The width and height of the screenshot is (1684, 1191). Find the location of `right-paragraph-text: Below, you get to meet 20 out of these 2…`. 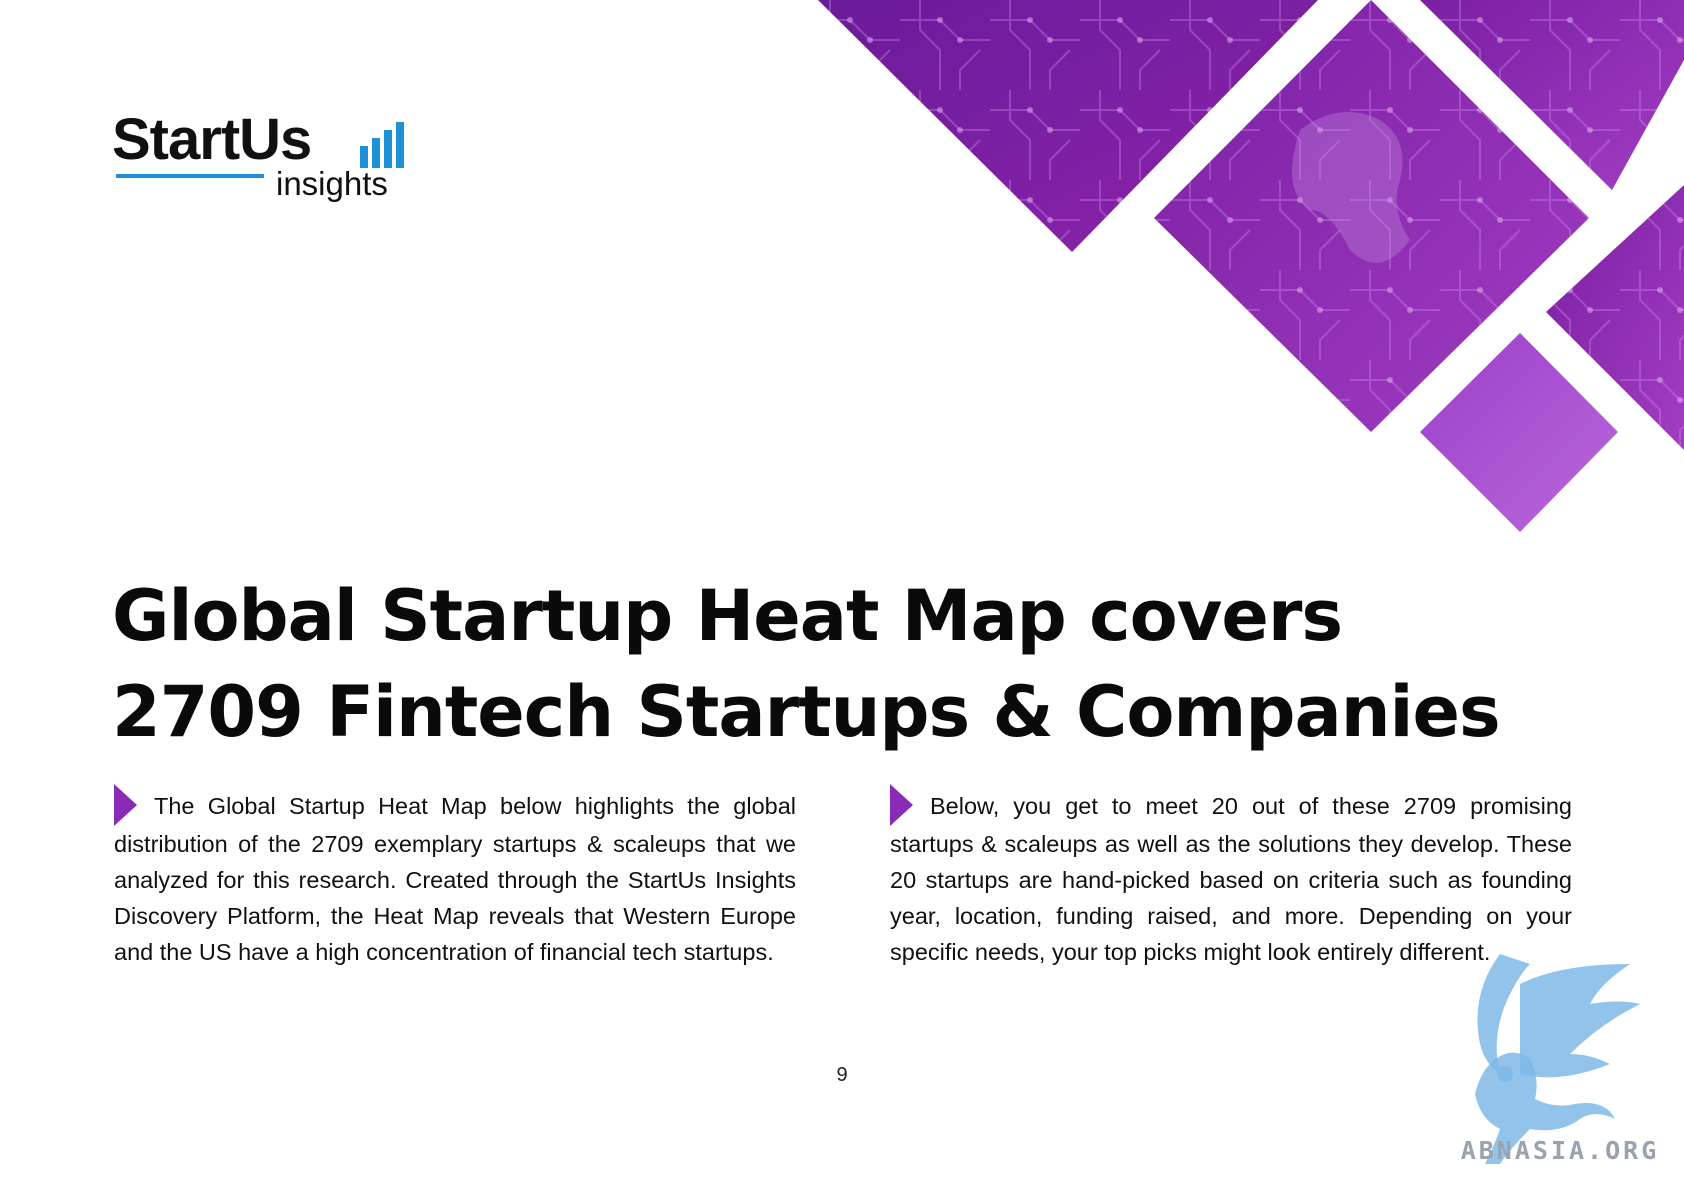

right-paragraph-text: Below, you get to meet 20 out of these 2… is located at coordinates (1231, 879).